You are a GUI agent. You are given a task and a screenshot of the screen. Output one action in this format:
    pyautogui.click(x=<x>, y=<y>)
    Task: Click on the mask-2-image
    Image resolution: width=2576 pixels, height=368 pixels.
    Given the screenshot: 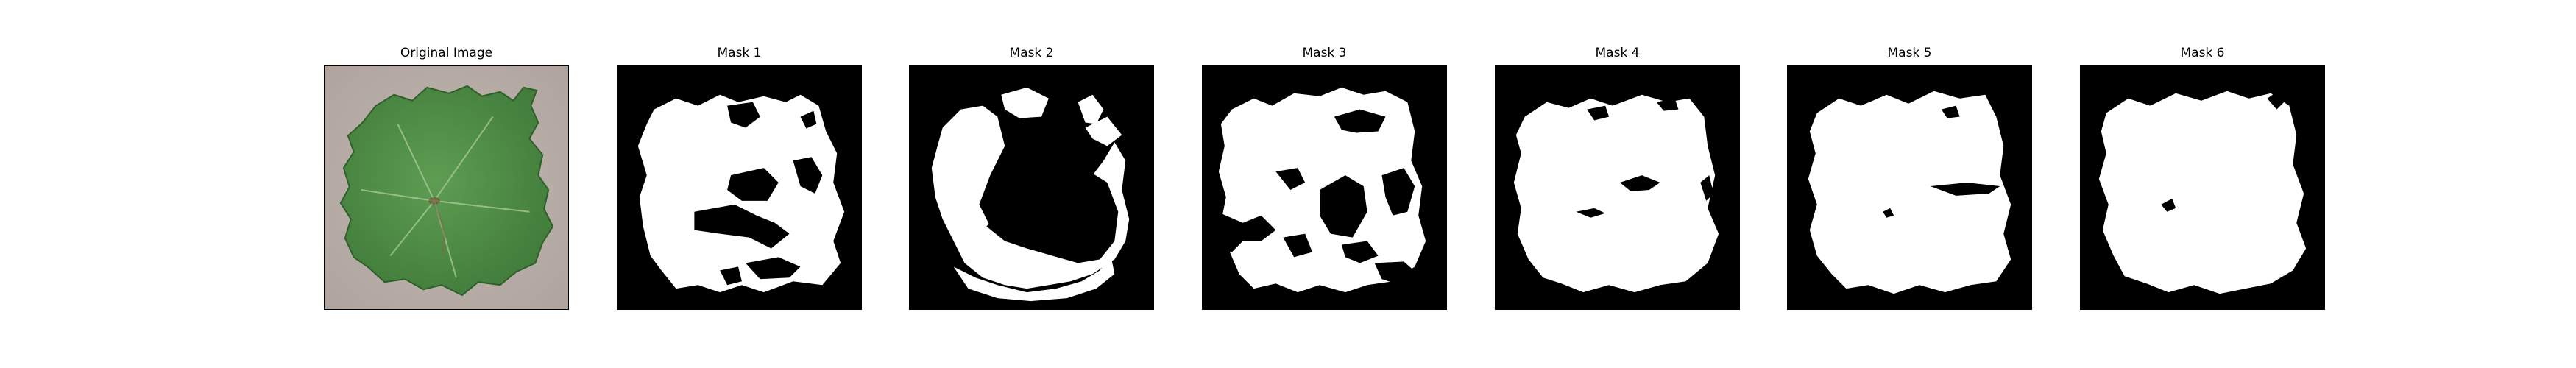 What is the action you would take?
    pyautogui.click(x=1031, y=187)
    